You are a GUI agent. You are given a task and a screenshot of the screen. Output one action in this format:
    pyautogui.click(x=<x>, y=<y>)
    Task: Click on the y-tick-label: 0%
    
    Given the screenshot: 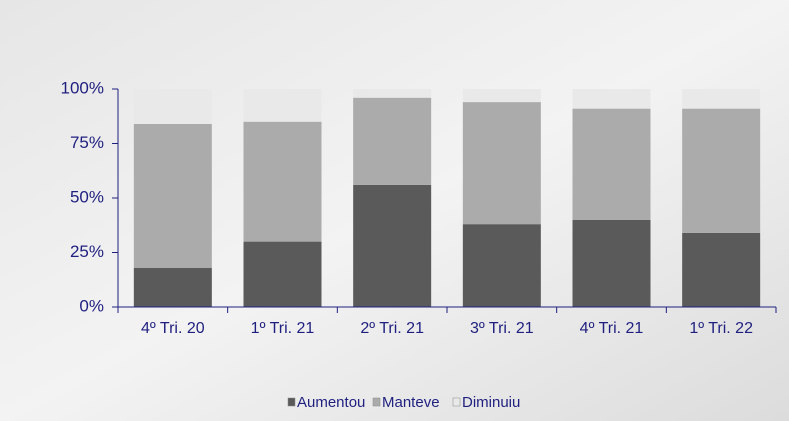 What is the action you would take?
    pyautogui.click(x=91, y=305)
    